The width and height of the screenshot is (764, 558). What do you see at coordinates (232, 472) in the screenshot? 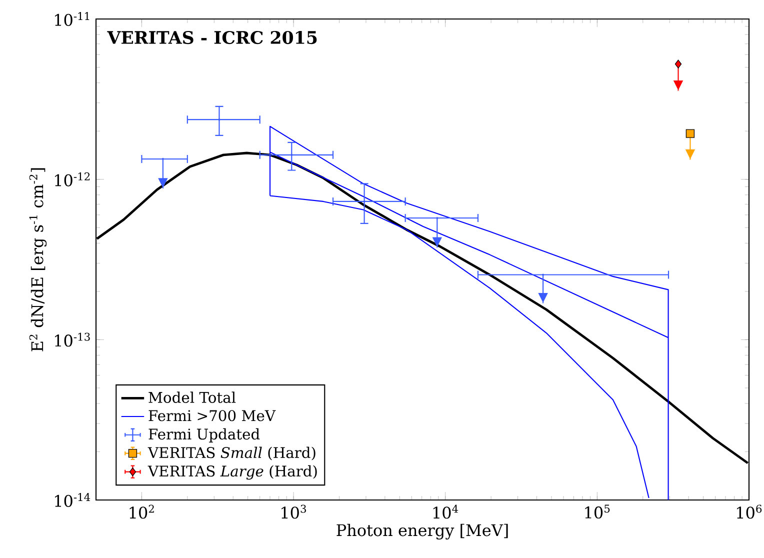
I see `legend-label: VERITAS Large (Hard)` at bounding box center [232, 472].